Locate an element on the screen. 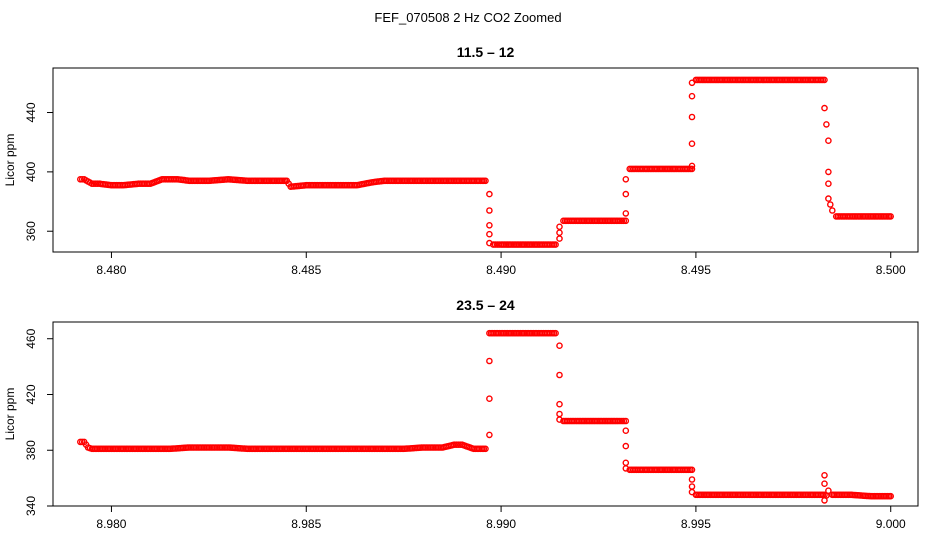 This screenshot has height=540, width=936. x-tick-label: 8.990 is located at coordinates (501, 524).